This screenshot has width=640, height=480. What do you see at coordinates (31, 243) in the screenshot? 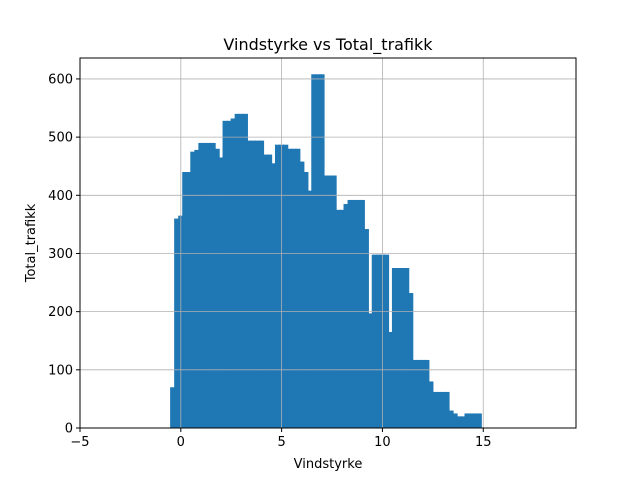
I see `y-axis-label: Total_trafikk` at bounding box center [31, 243].